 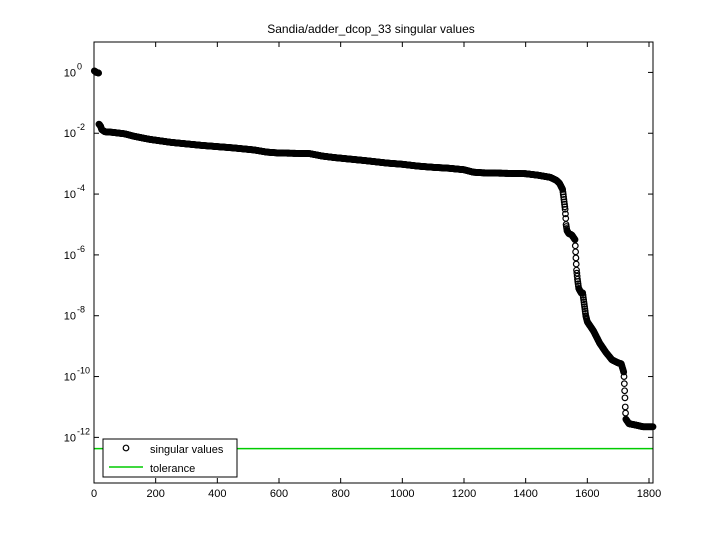 I want to click on y-tick-exponent: -6, so click(x=81, y=249).